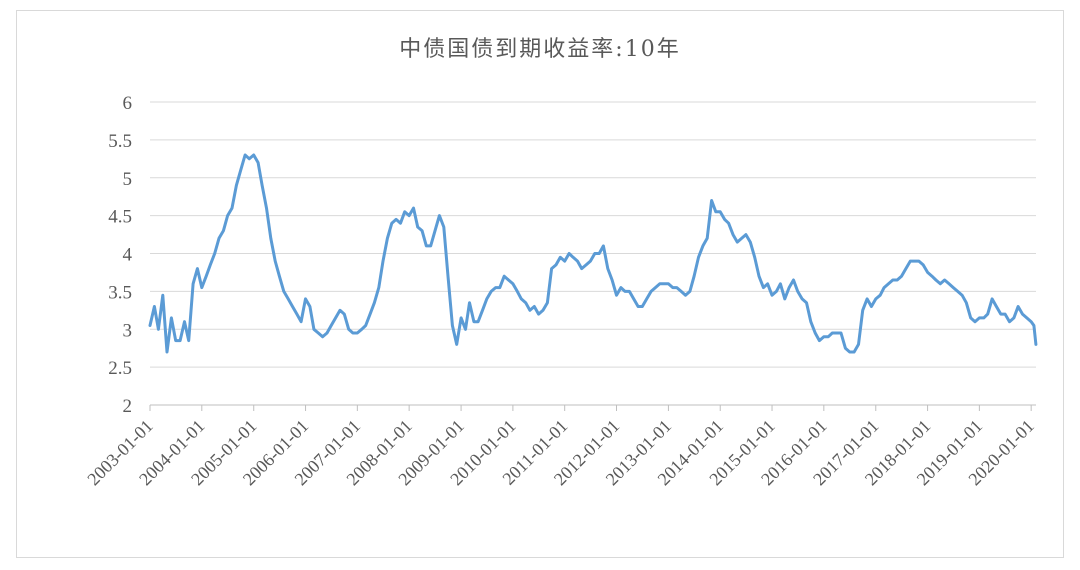 The width and height of the screenshot is (1080, 570). Describe the element at coordinates (120, 141) in the screenshot. I see `y-tick-label: 5.5` at that location.